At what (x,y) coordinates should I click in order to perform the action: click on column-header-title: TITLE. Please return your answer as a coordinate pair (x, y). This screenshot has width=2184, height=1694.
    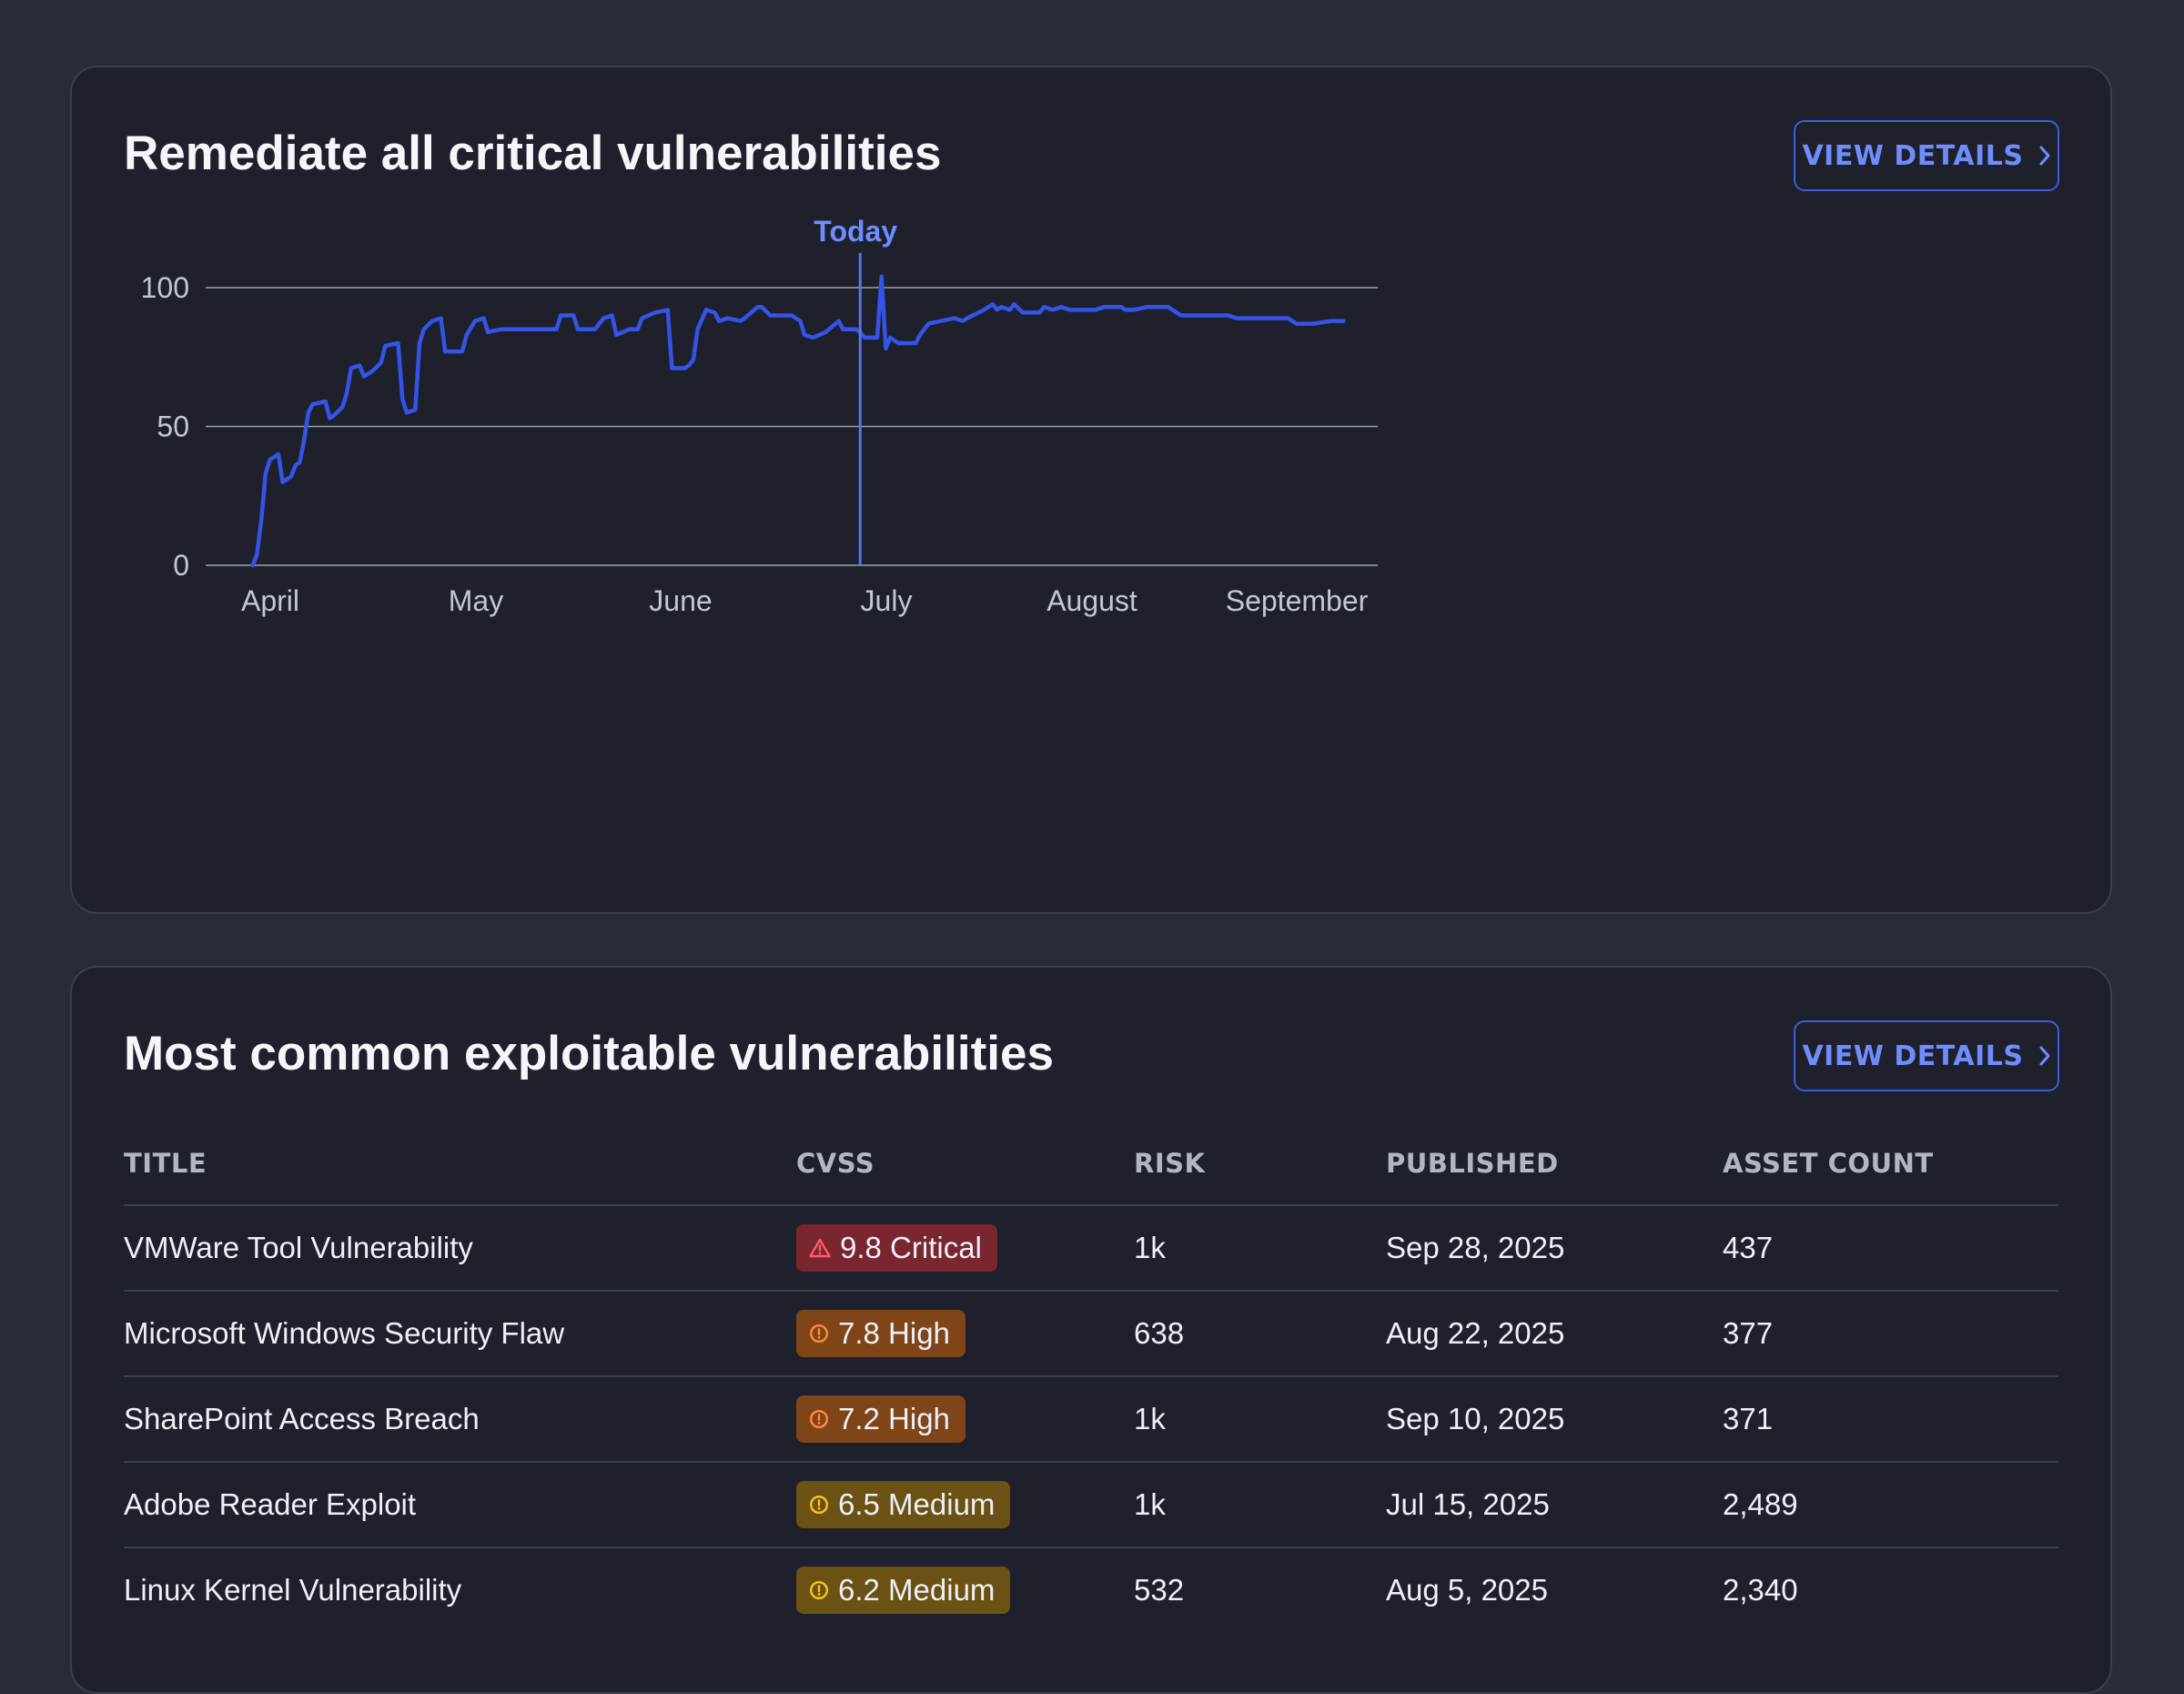
    Looking at the image, I should click on (460, 1164).